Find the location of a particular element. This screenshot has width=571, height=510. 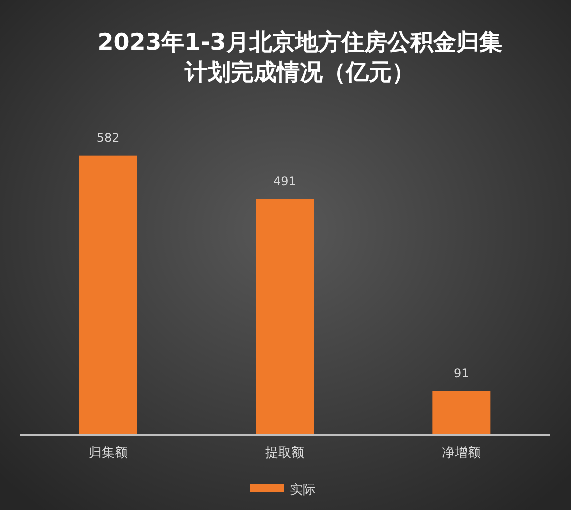

x-tick-label: 提取额 is located at coordinates (285, 453).